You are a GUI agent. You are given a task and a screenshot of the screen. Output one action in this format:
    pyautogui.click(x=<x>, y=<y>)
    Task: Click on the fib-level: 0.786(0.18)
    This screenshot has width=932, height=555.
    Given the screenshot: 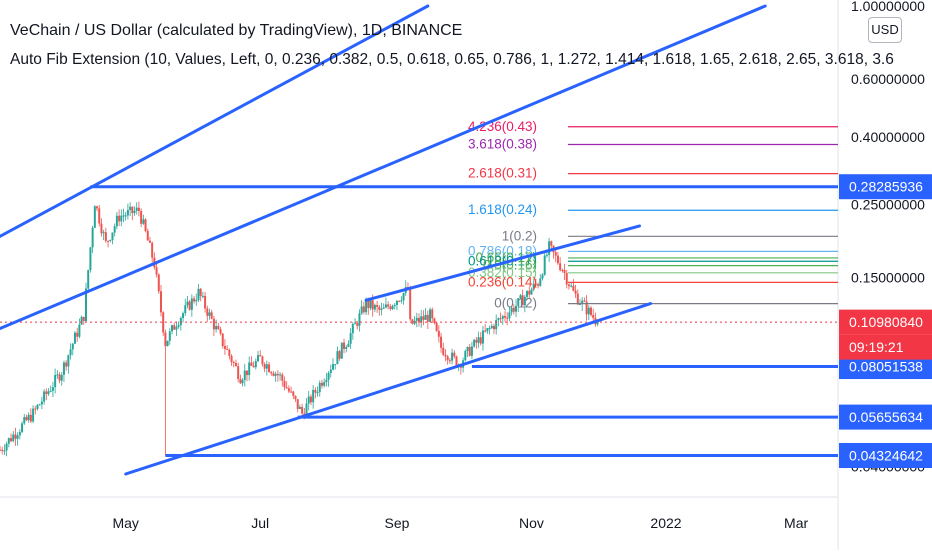 What is the action you would take?
    pyautogui.click(x=653, y=250)
    